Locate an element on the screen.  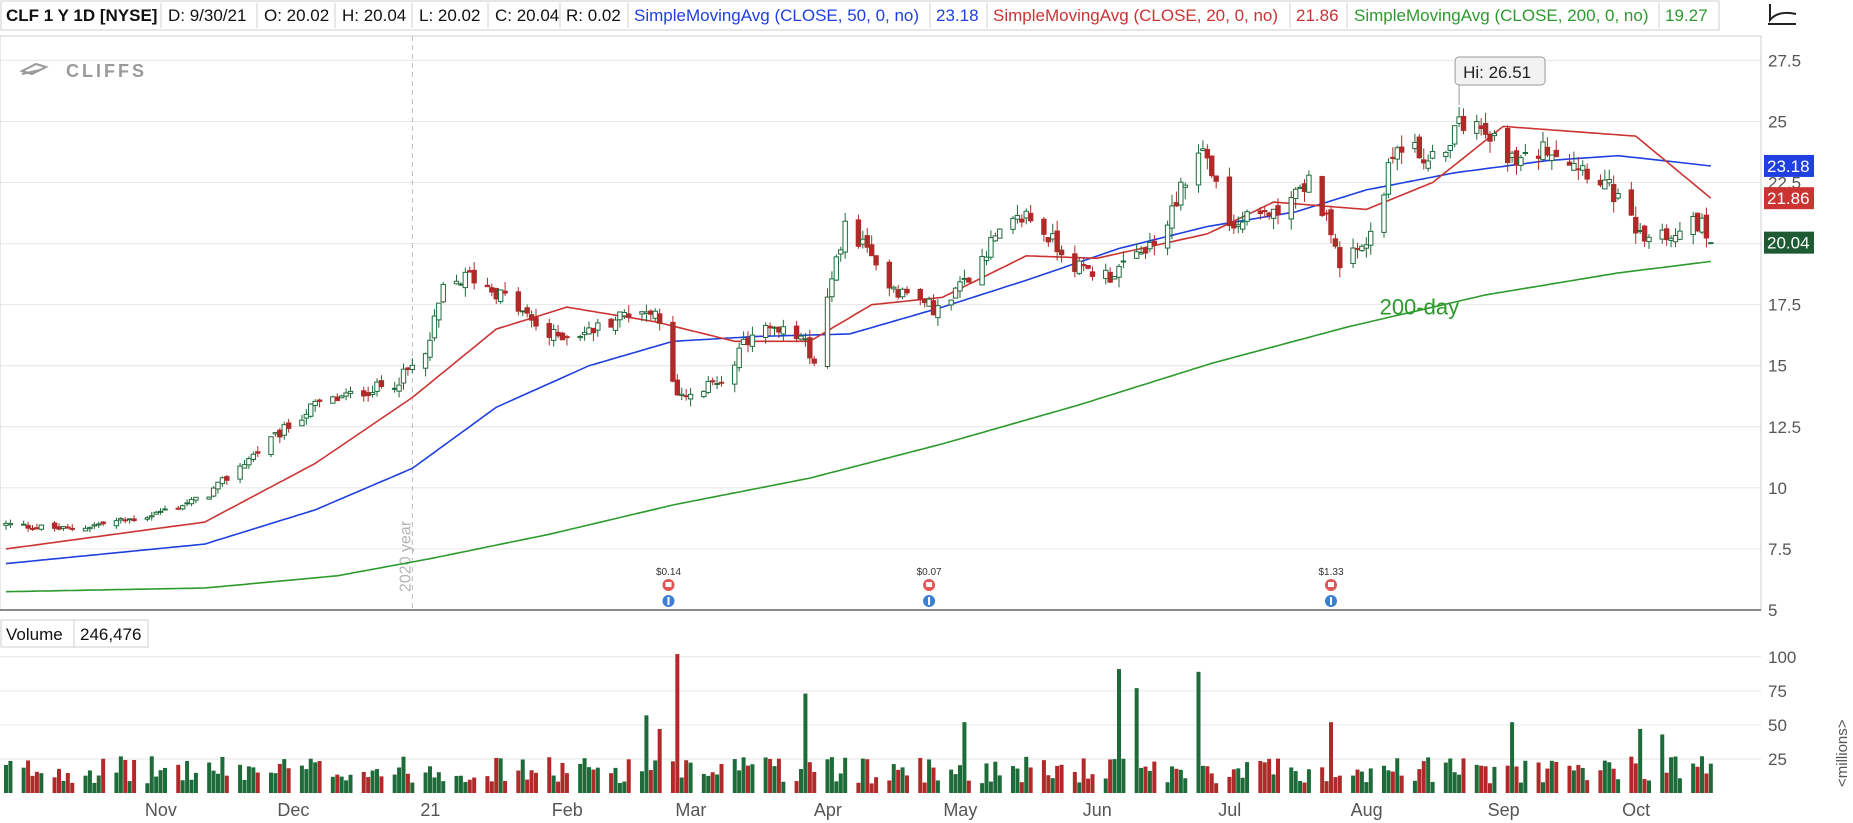
price-tag is located at coordinates (1789, 198).